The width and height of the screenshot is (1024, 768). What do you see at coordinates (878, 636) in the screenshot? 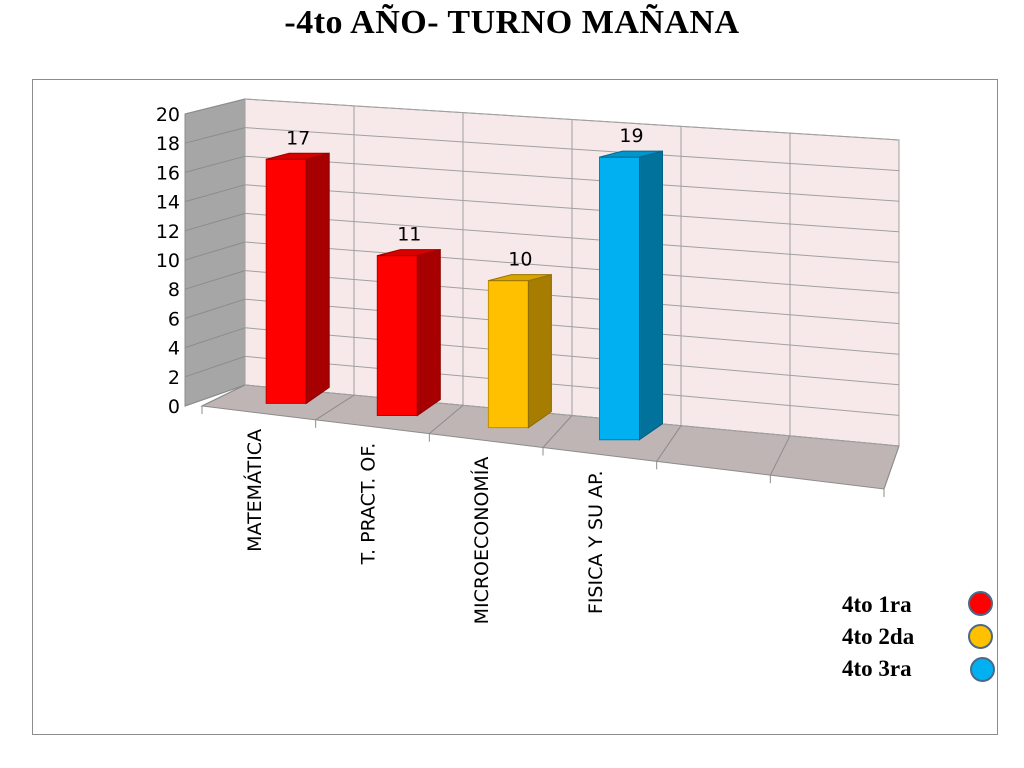
I see `legend-label-4to-2da: 4to 2da` at bounding box center [878, 636].